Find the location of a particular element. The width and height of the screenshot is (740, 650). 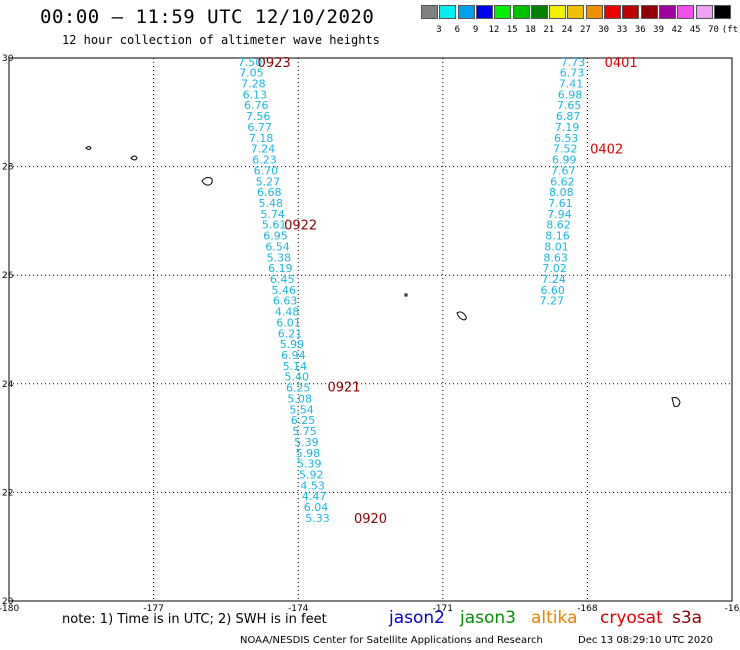

swh-value-jason2: 6.13 is located at coordinates (255, 94).